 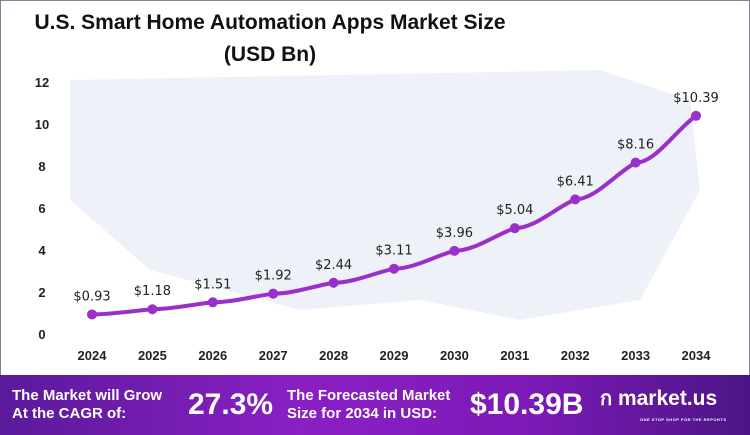 I want to click on data-label: $5.04, so click(x=514, y=210).